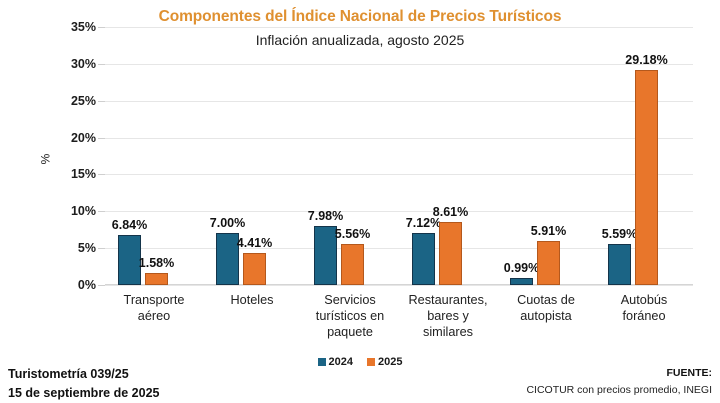 Image resolution: width=720 pixels, height=403 pixels. I want to click on x-axis-category-line: bares y, so click(448, 316).